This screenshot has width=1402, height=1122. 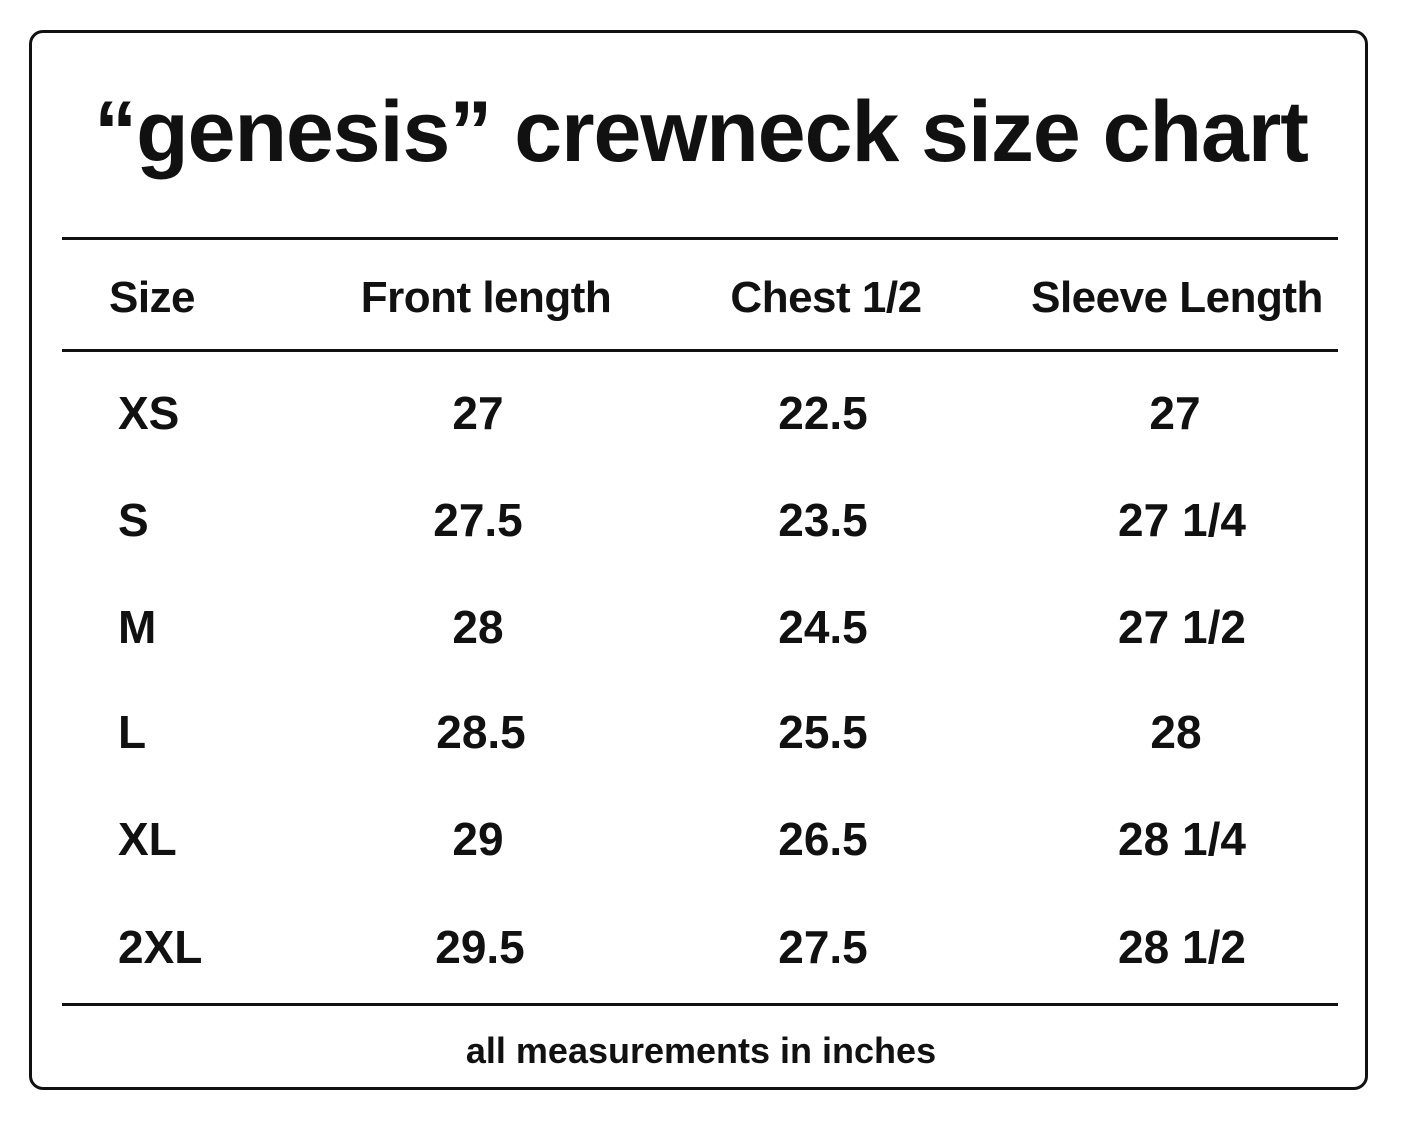 I want to click on column-header-sleeve-length: Sleeve Length, so click(x=1177, y=297).